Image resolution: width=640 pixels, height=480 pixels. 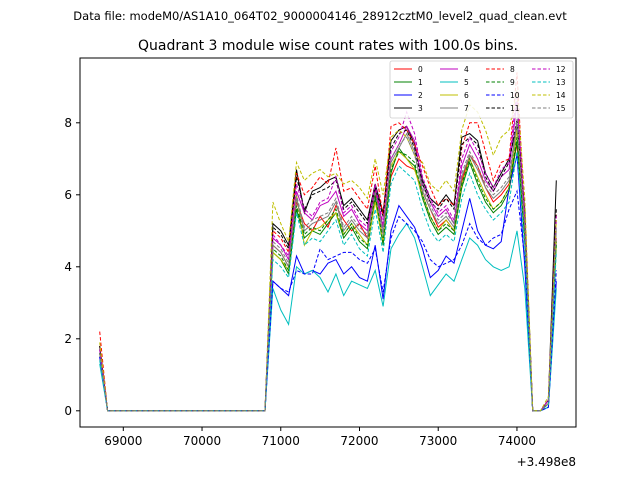 I want to click on legend-label-7: 7, so click(x=466, y=108).